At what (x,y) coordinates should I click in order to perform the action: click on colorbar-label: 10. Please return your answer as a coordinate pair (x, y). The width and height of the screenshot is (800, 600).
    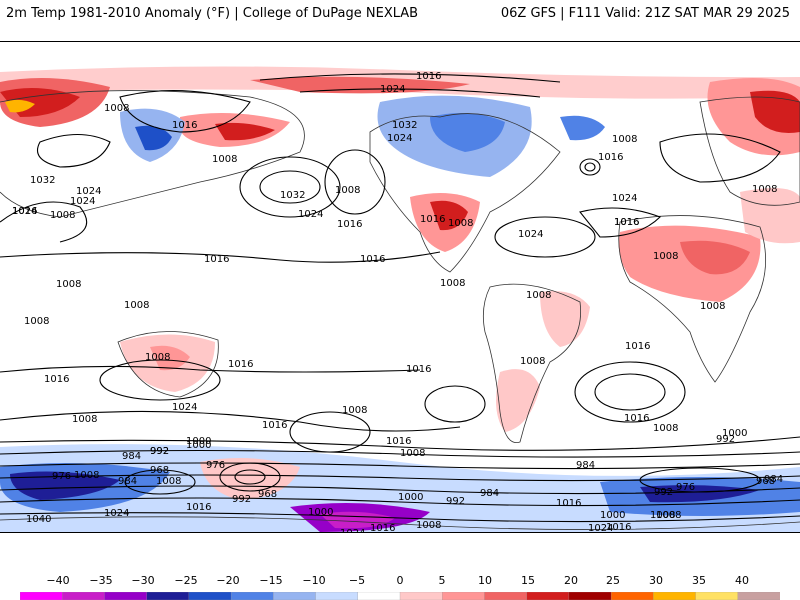
    Looking at the image, I should click on (485, 580).